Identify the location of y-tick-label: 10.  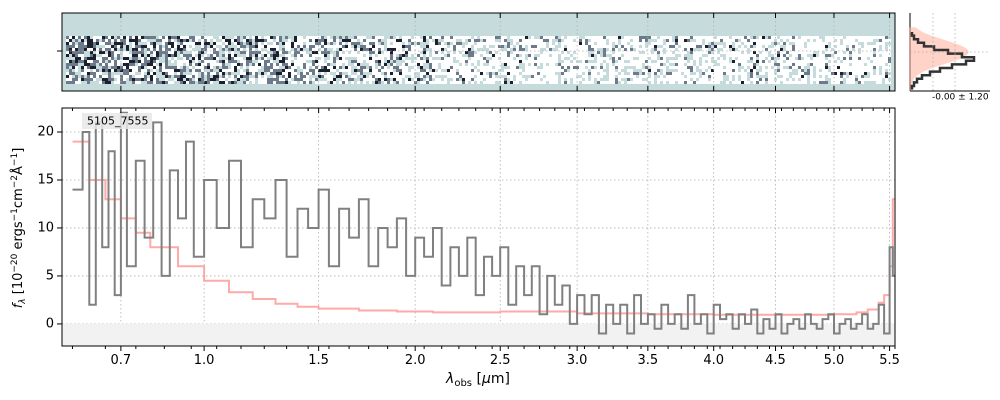
(45, 227).